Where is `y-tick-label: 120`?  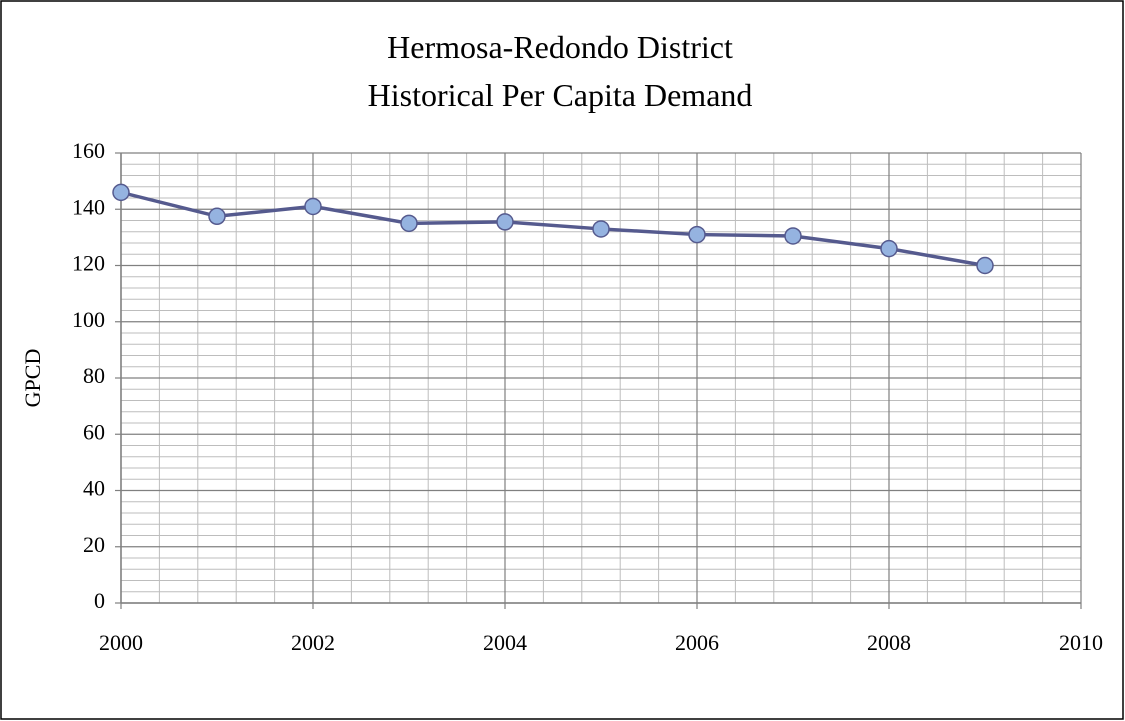
y-tick-label: 120 is located at coordinates (88, 263).